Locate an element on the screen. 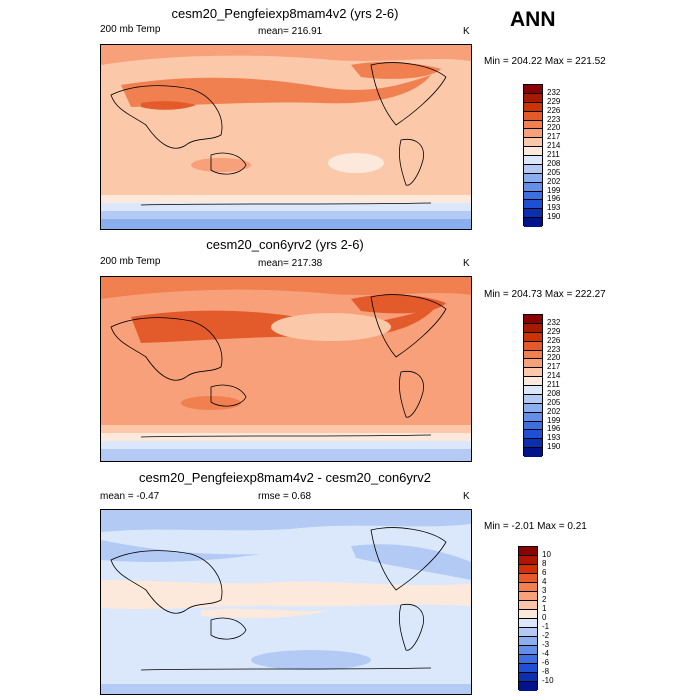 The height and width of the screenshot is (700, 700). panel-3-units-label: K is located at coordinates (466, 496).